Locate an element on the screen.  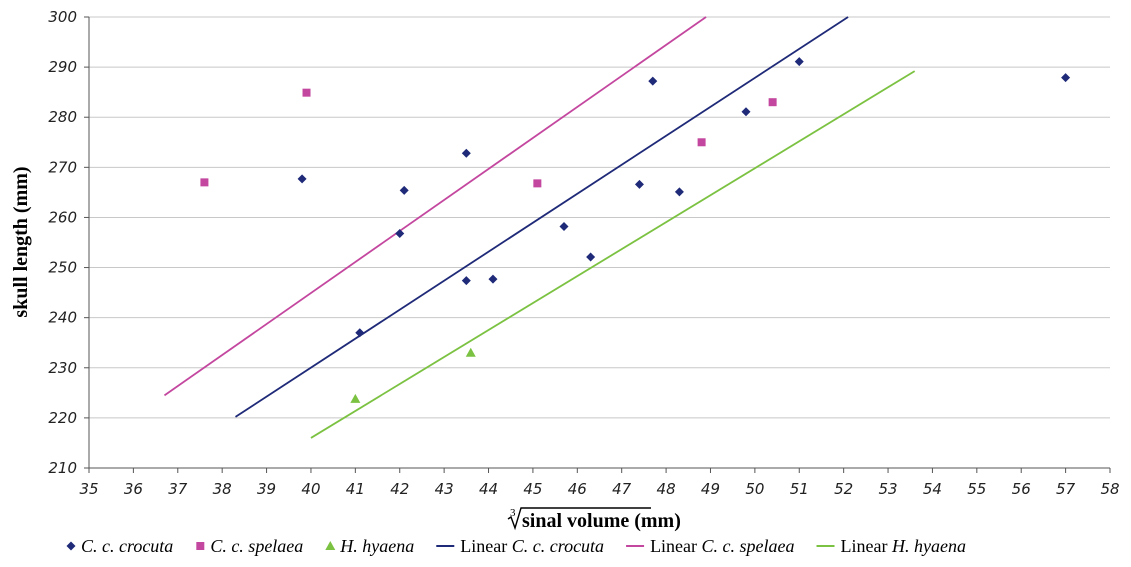
legend-item: Linear C. c. spelaea is located at coordinates (710, 546).